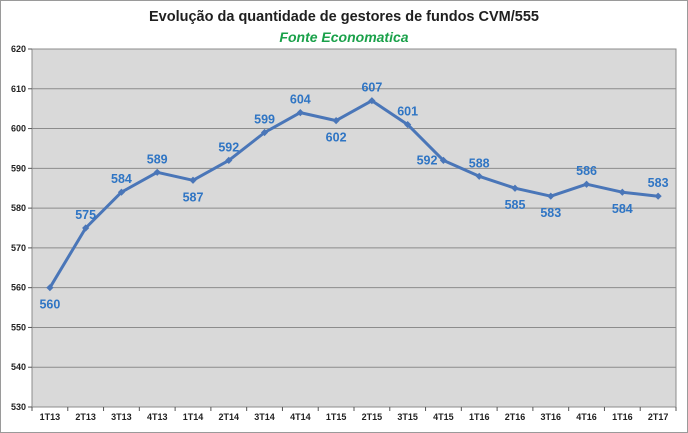 The image size is (688, 433). I want to click on y-tick-label: 540, so click(18, 367).